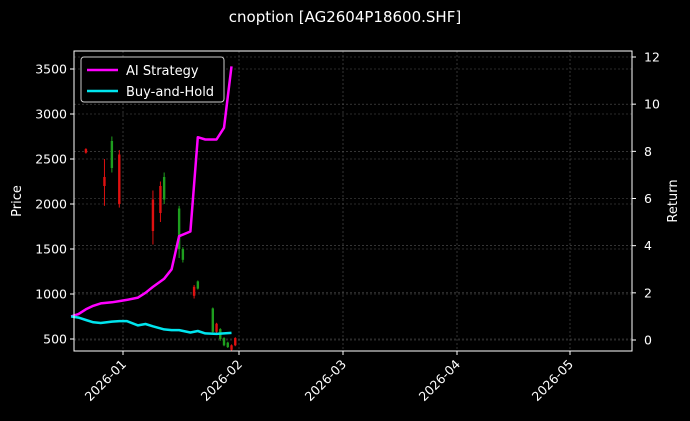 This screenshot has height=421, width=690. I want to click on y-tick-label-right: 6, so click(648, 198).